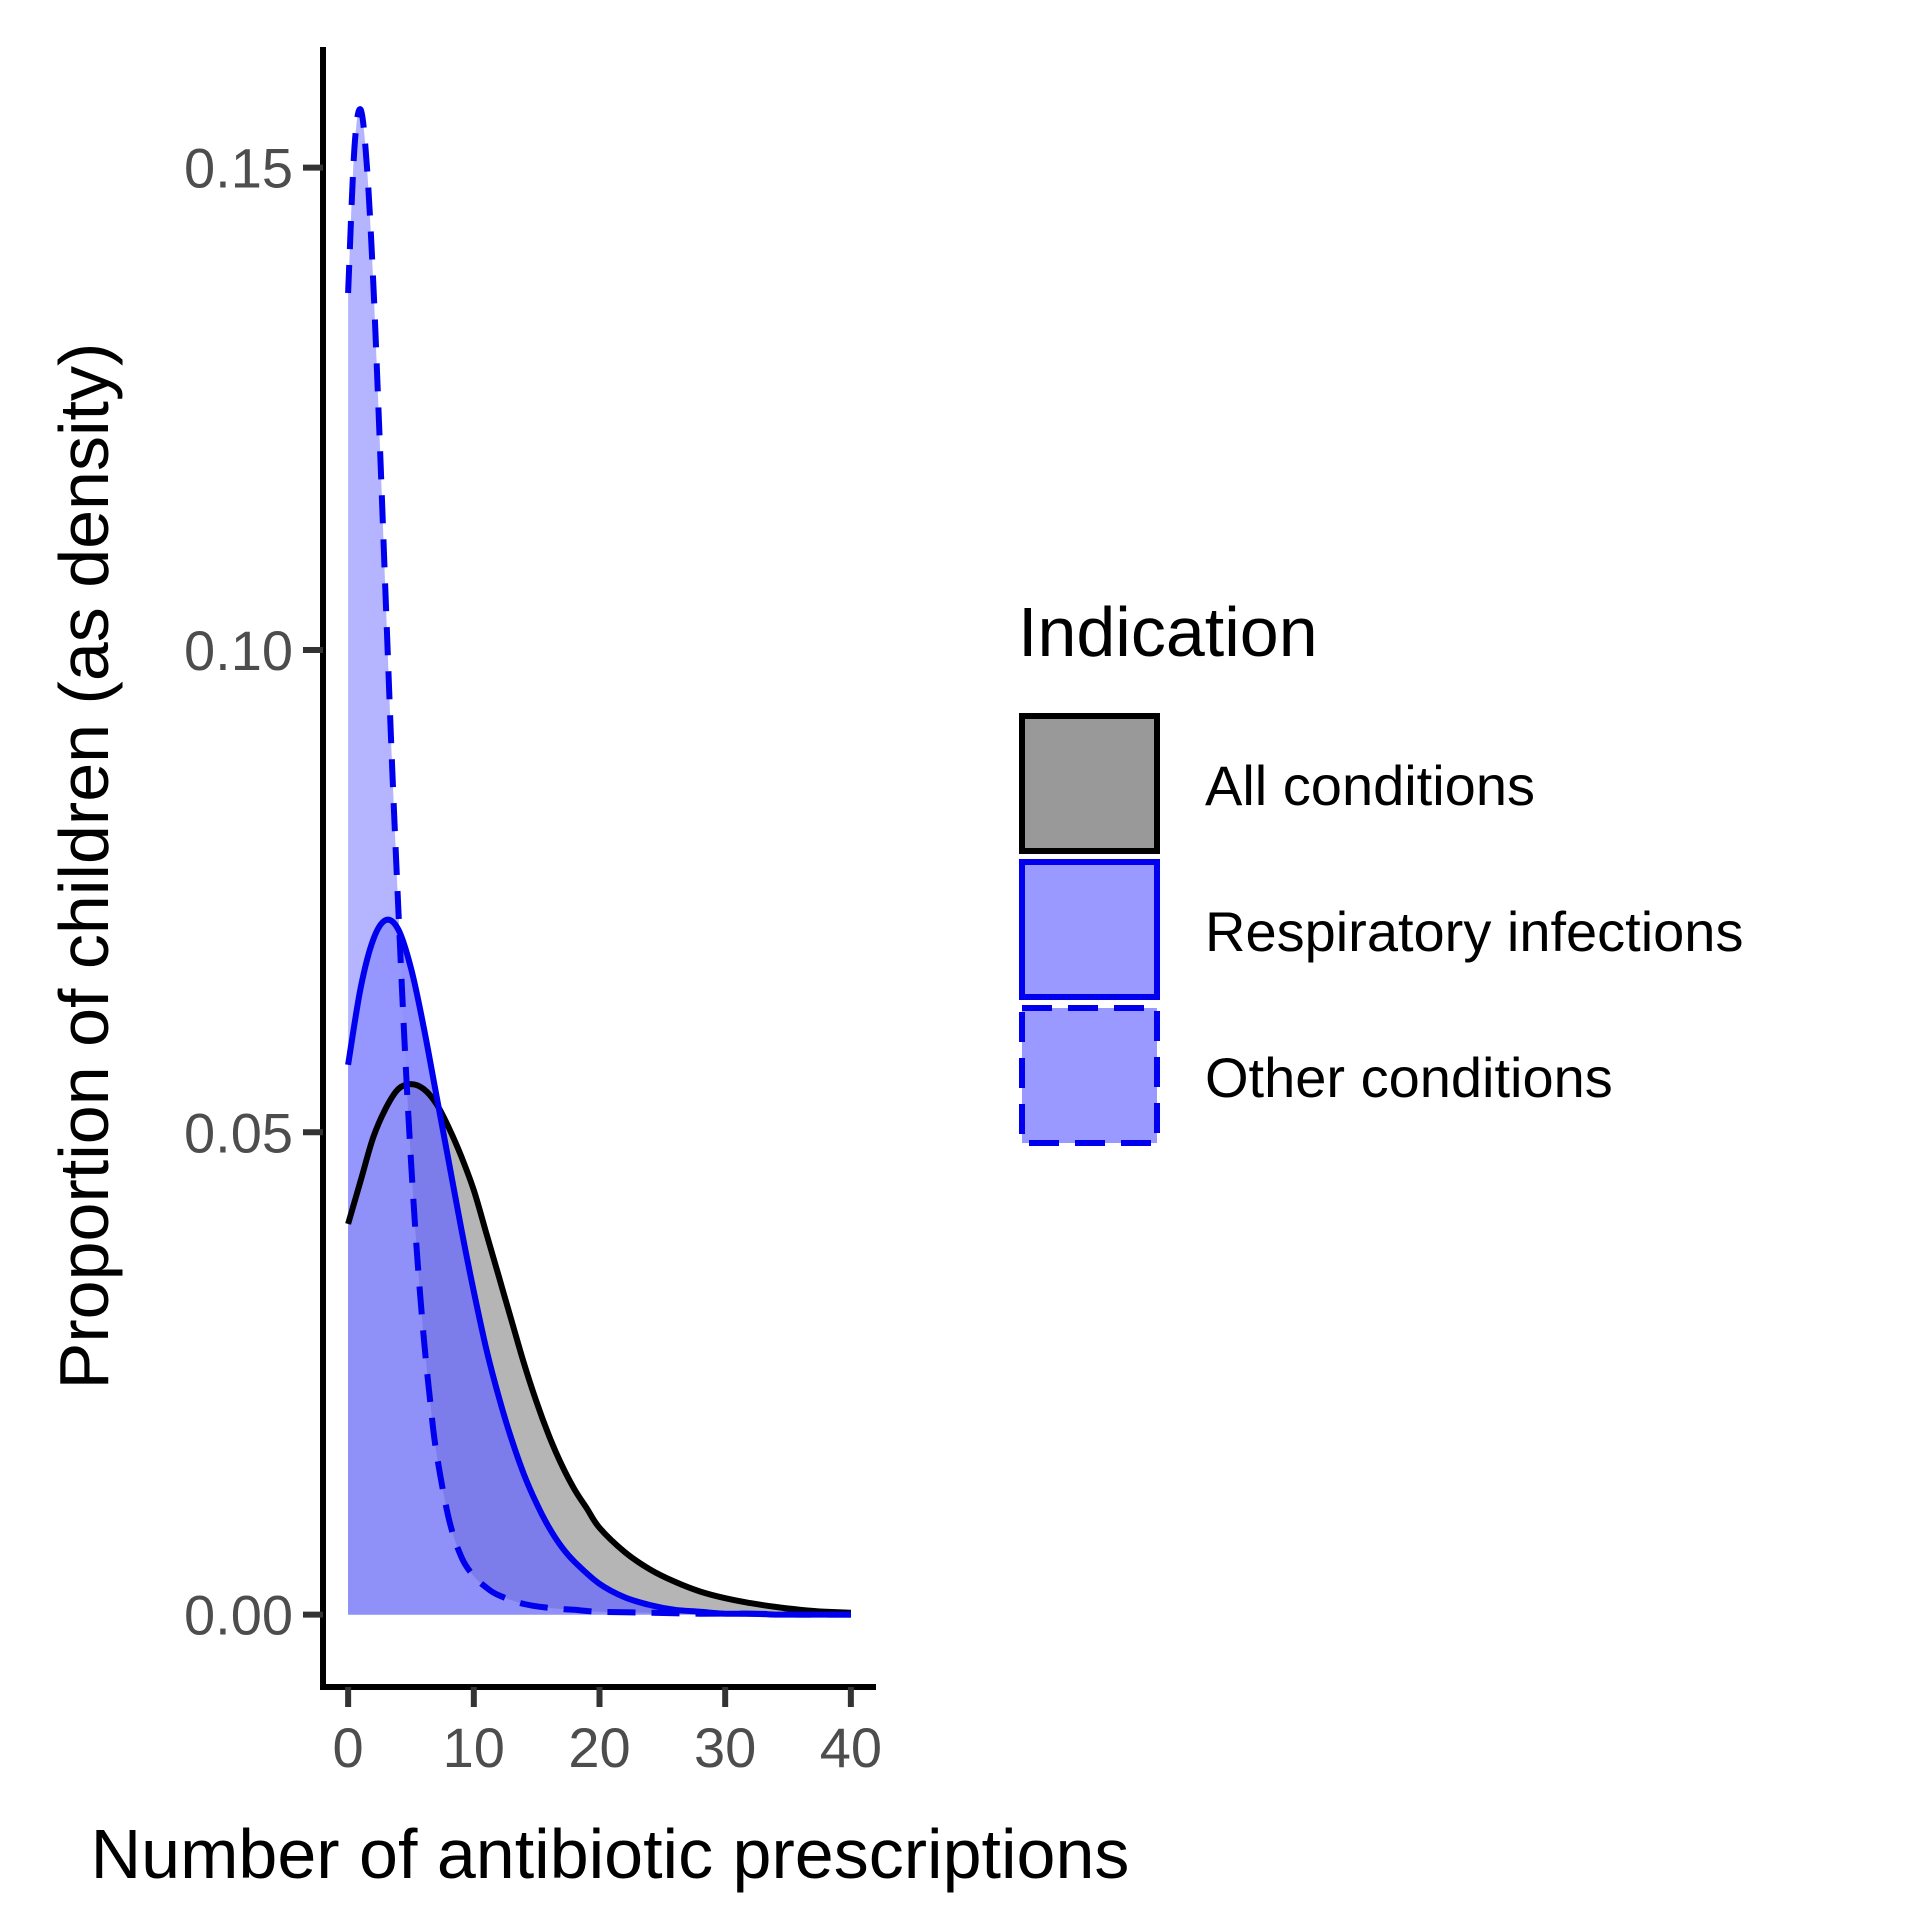 This screenshot has width=1920, height=1920. I want to click on x-tick-label: 0, so click(348, 1747).